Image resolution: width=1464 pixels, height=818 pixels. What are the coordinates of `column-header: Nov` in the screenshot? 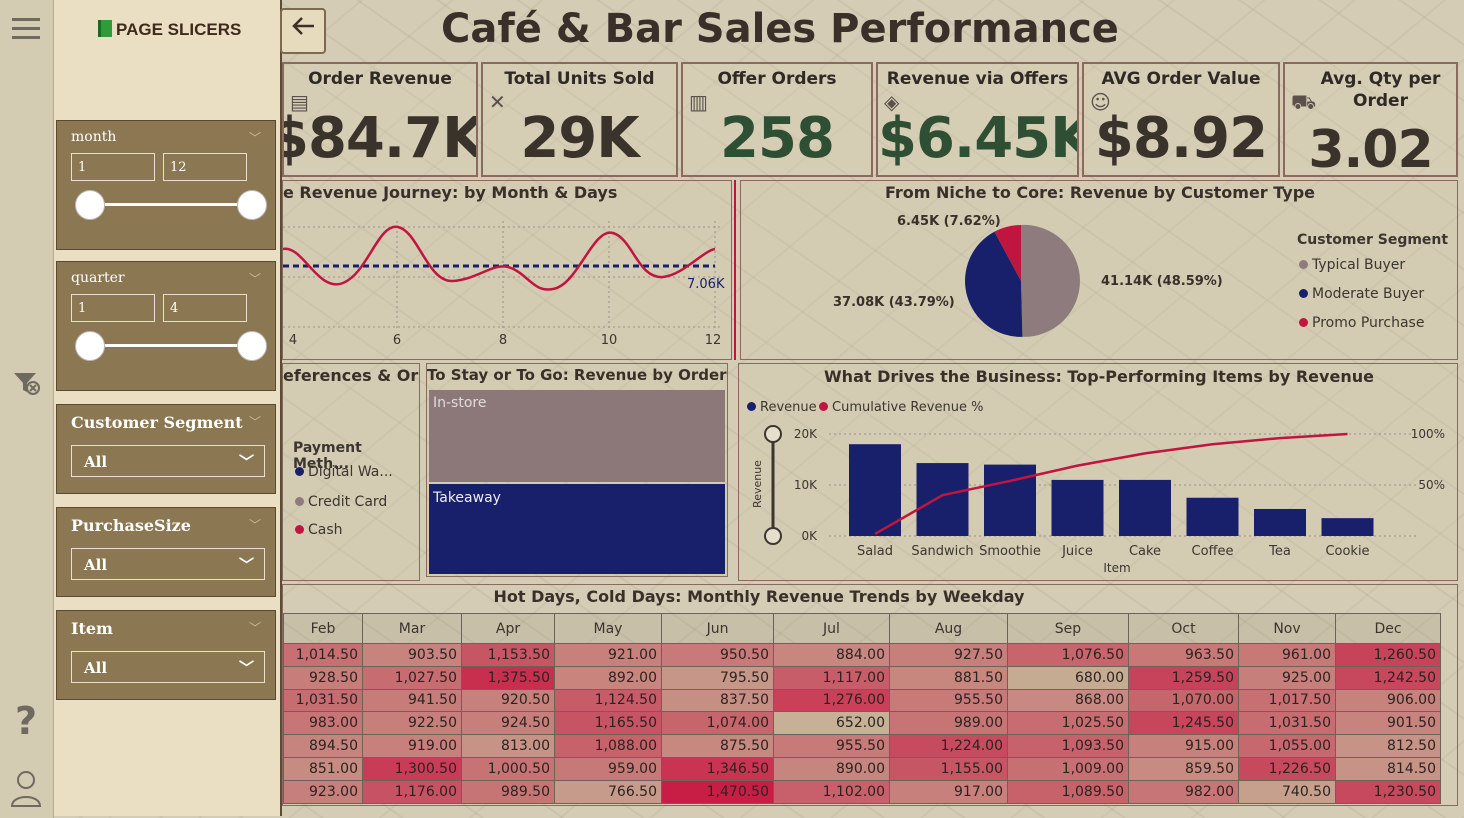 It's located at (1287, 628).